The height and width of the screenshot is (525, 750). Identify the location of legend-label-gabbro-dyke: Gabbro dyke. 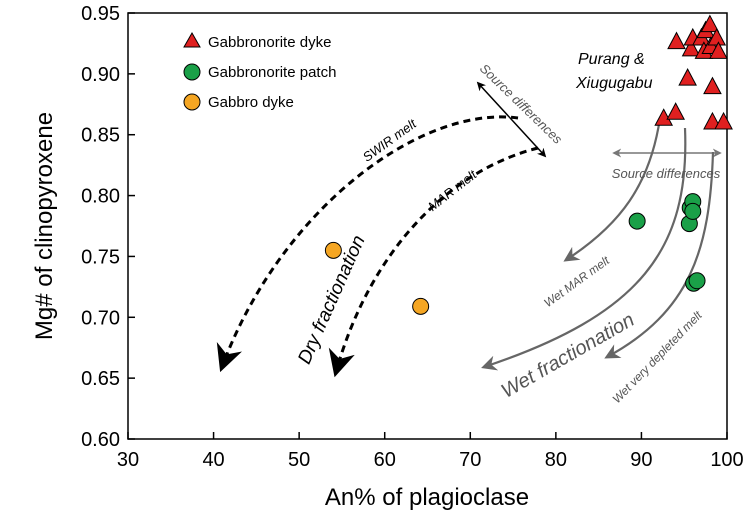
(251, 102).